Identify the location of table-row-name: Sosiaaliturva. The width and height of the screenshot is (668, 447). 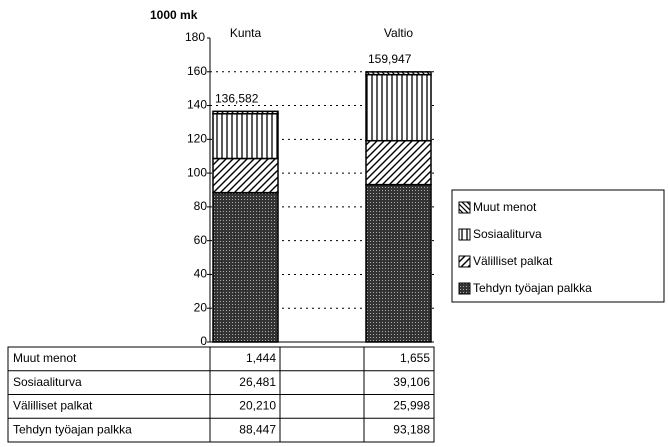
(47, 382).